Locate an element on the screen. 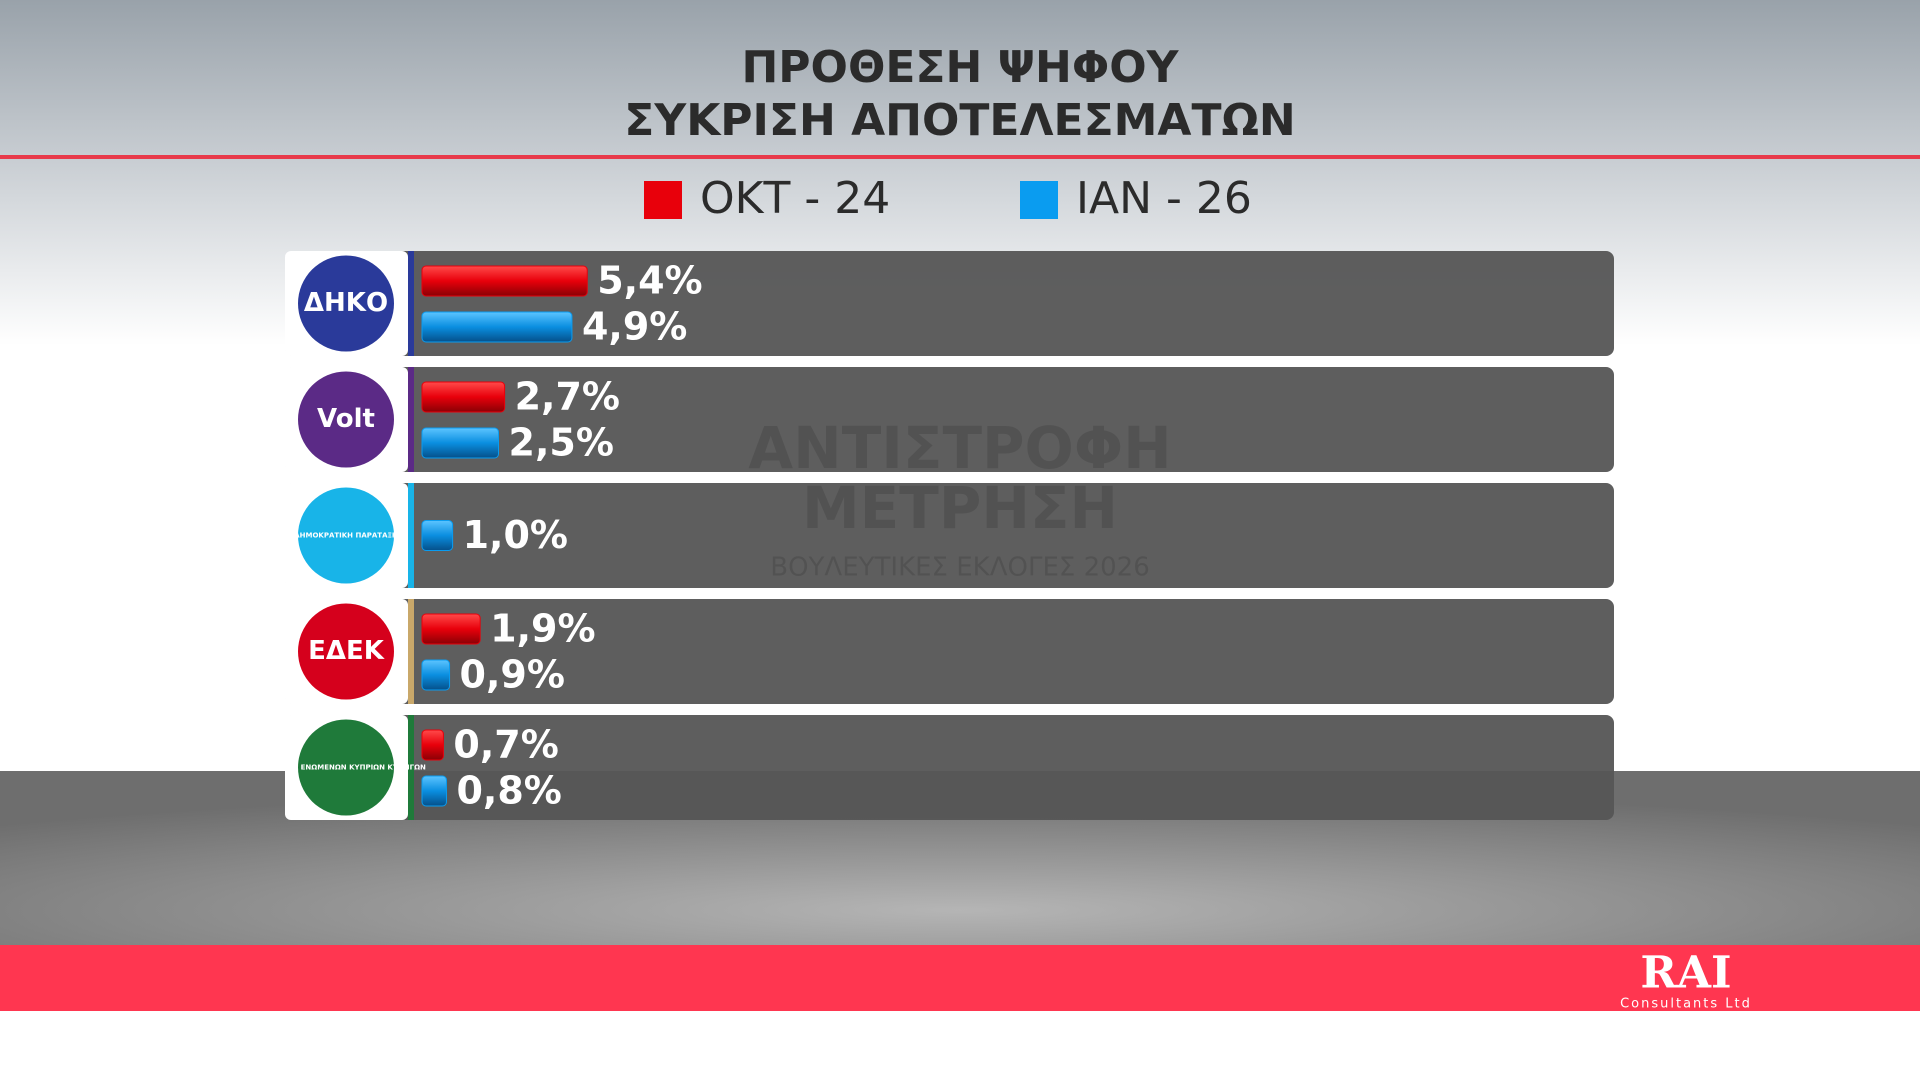 This screenshot has height=1084, width=1920. party-logo-text: Volt is located at coordinates (346, 419).